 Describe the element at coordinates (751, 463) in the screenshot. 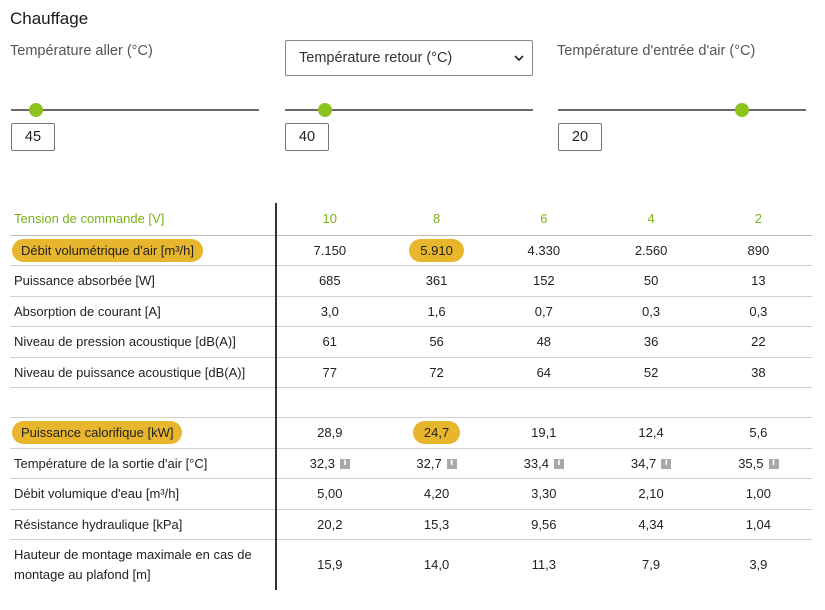

I see `cell-value: 35,5` at that location.